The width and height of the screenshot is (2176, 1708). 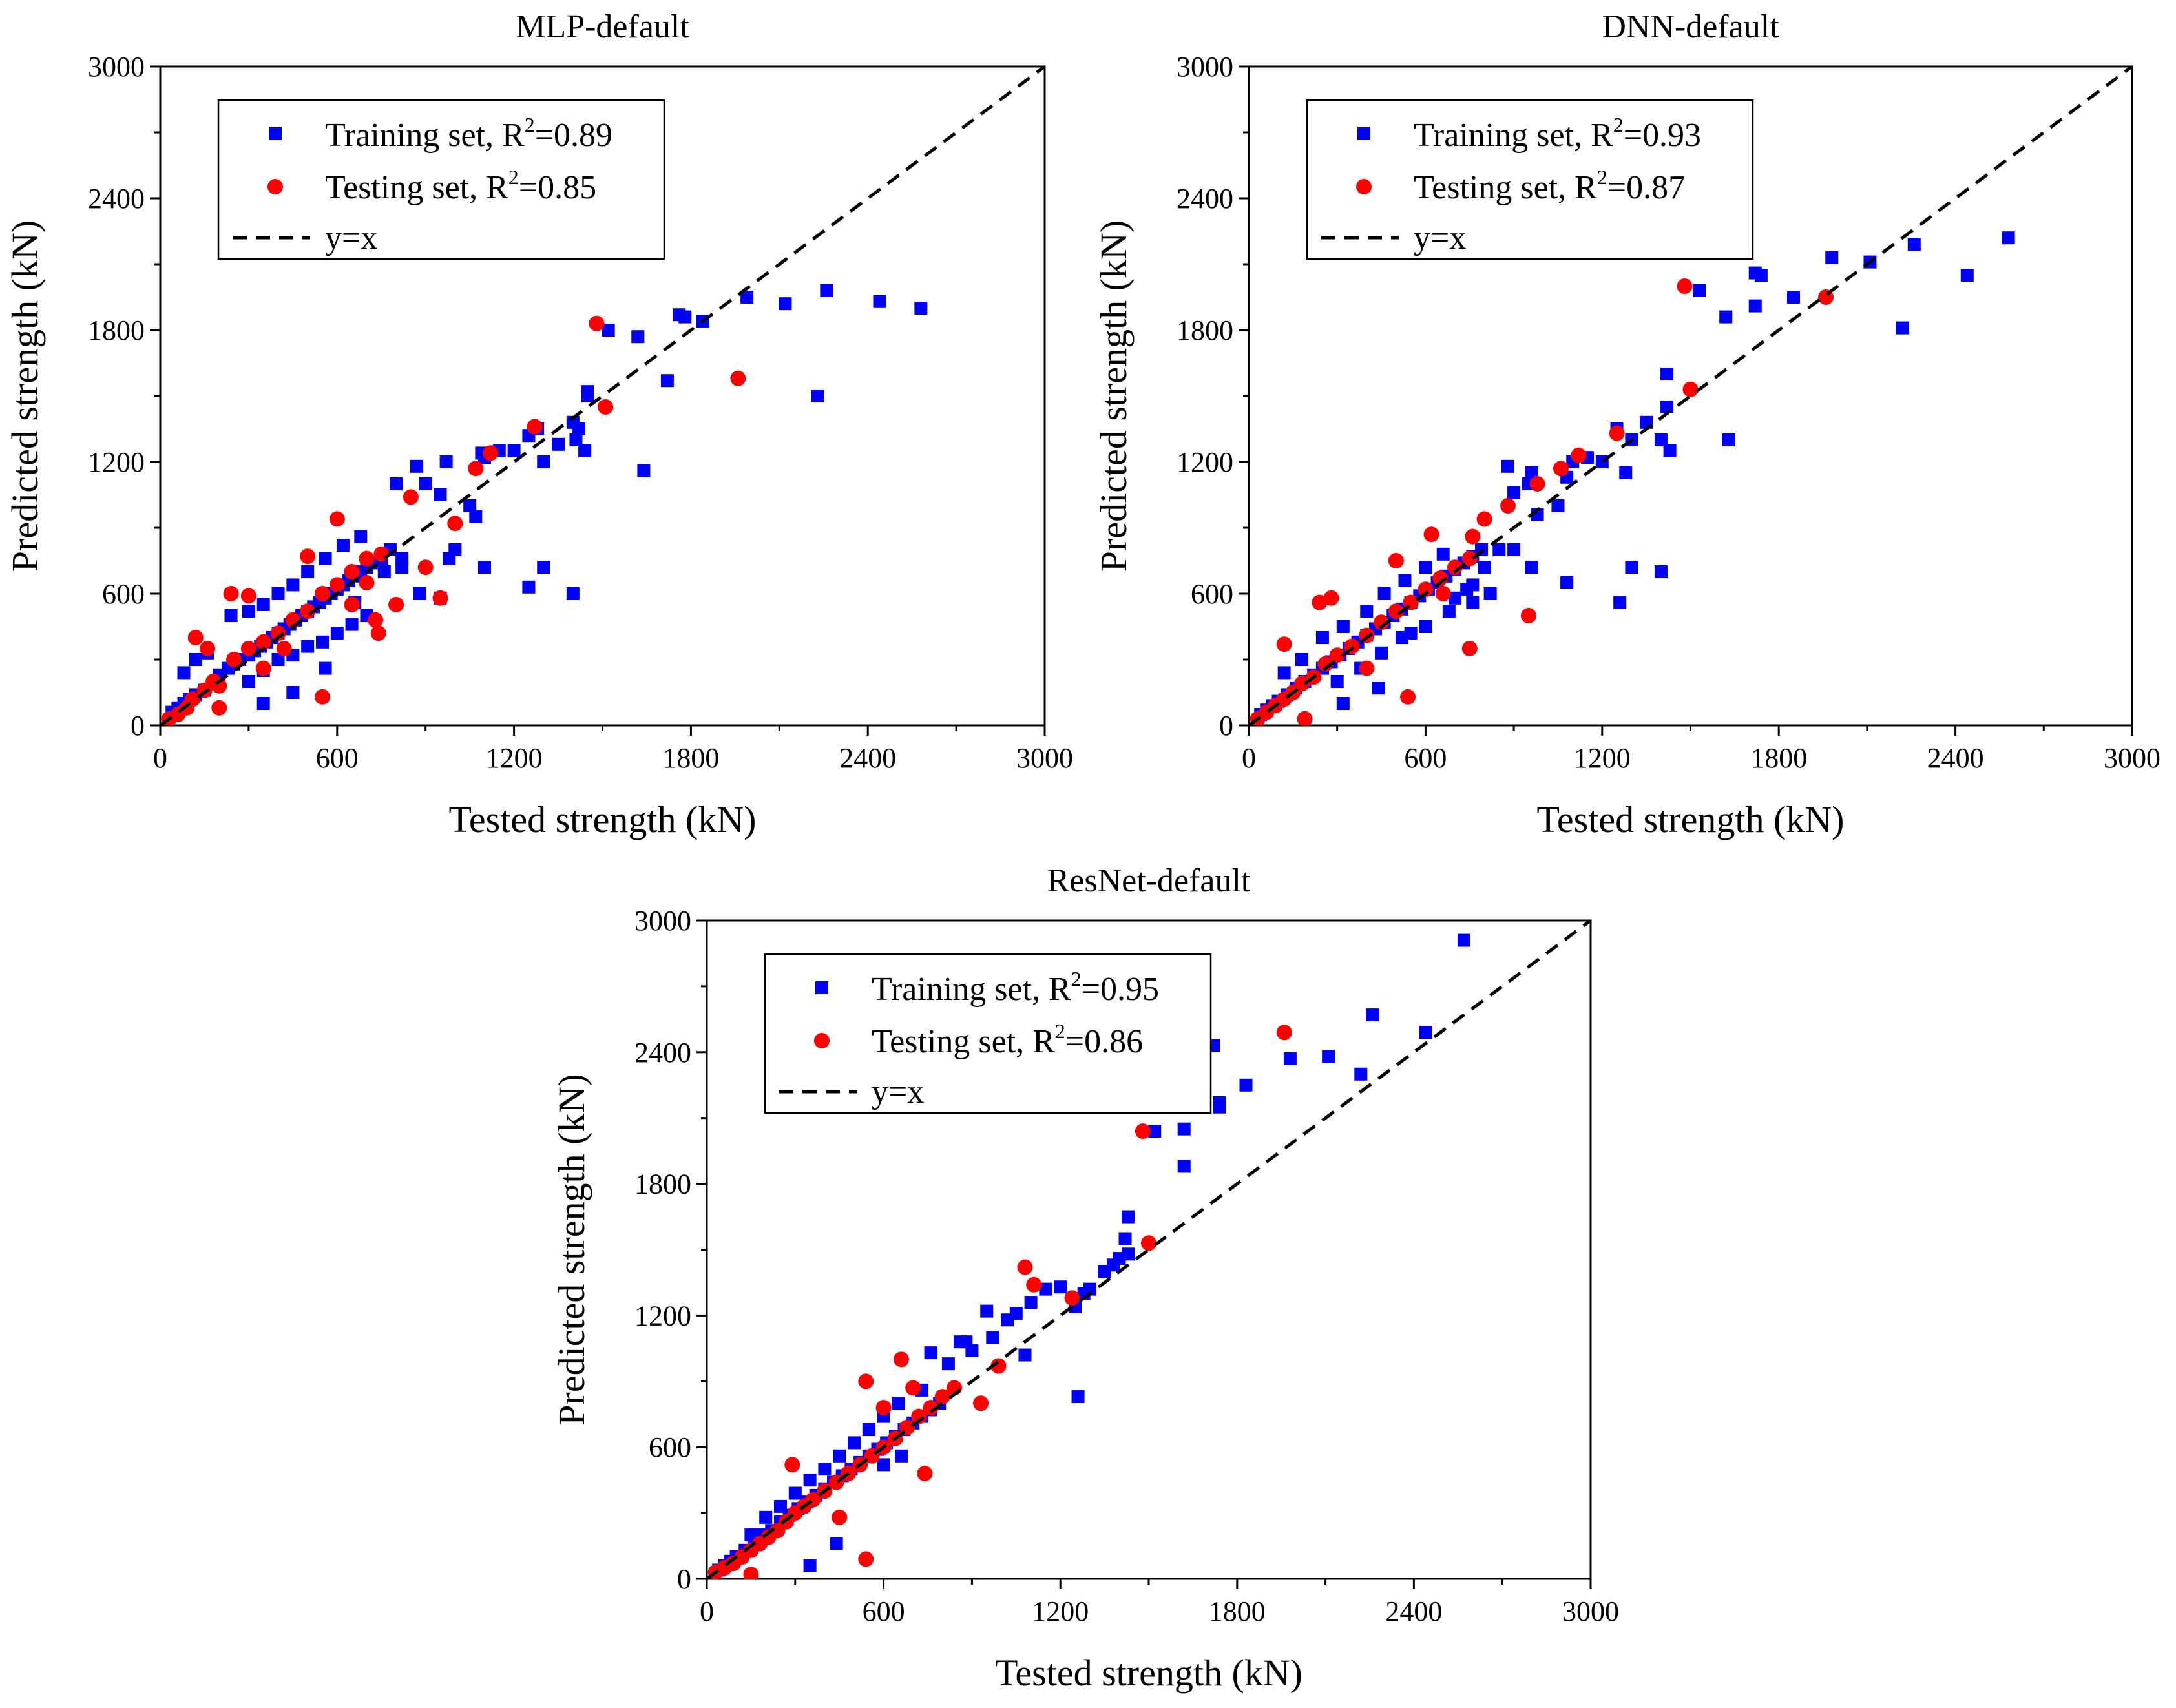 I want to click on y-tick-label: 0, so click(x=138, y=726).